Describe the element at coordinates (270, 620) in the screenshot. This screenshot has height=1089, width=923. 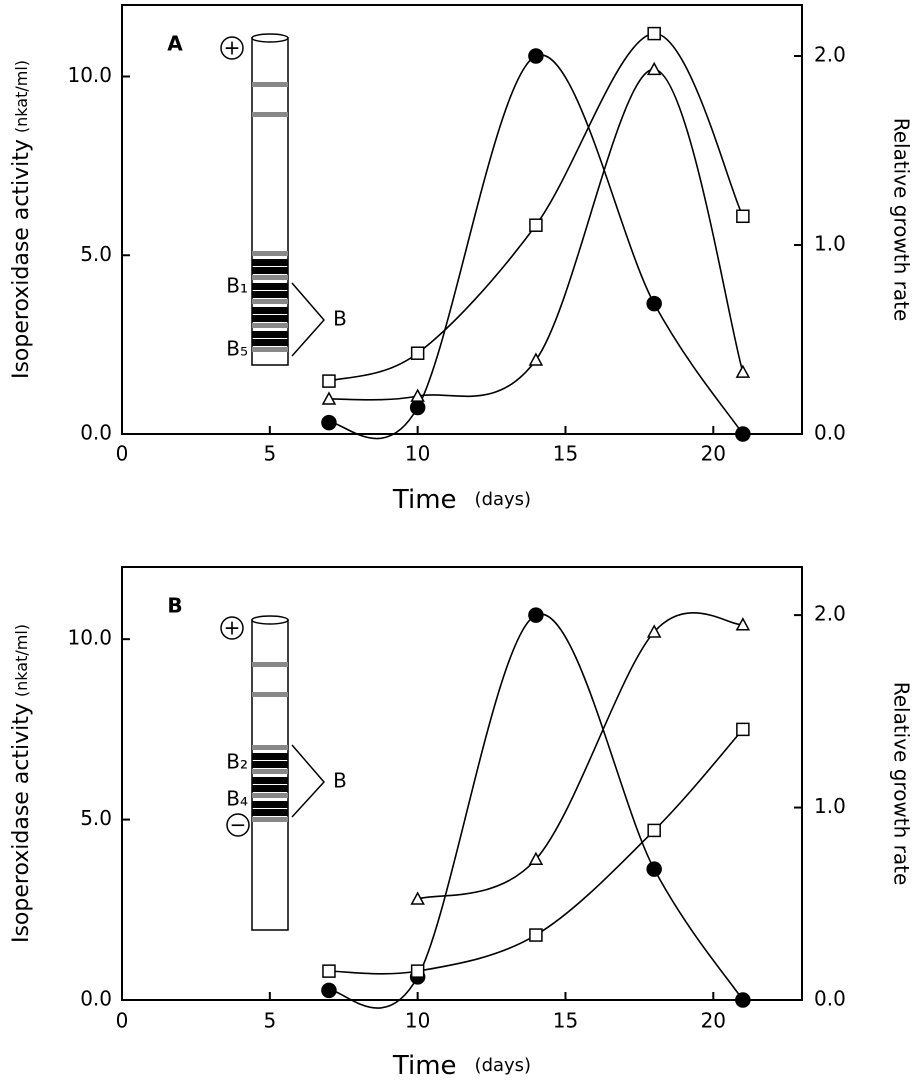
I see `gel-top` at that location.